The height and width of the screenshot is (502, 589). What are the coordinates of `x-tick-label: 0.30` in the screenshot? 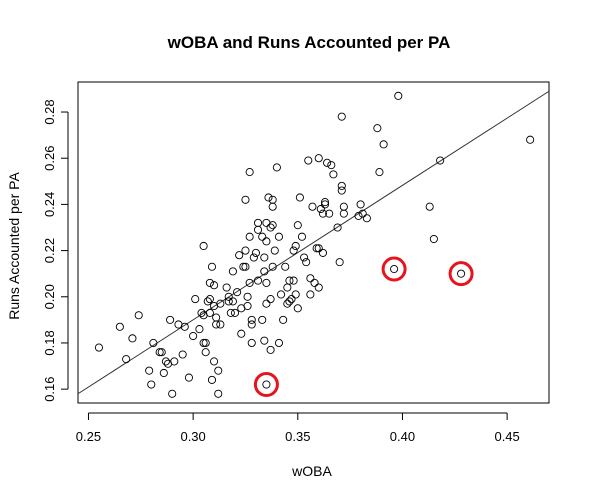 It's located at (192, 436).